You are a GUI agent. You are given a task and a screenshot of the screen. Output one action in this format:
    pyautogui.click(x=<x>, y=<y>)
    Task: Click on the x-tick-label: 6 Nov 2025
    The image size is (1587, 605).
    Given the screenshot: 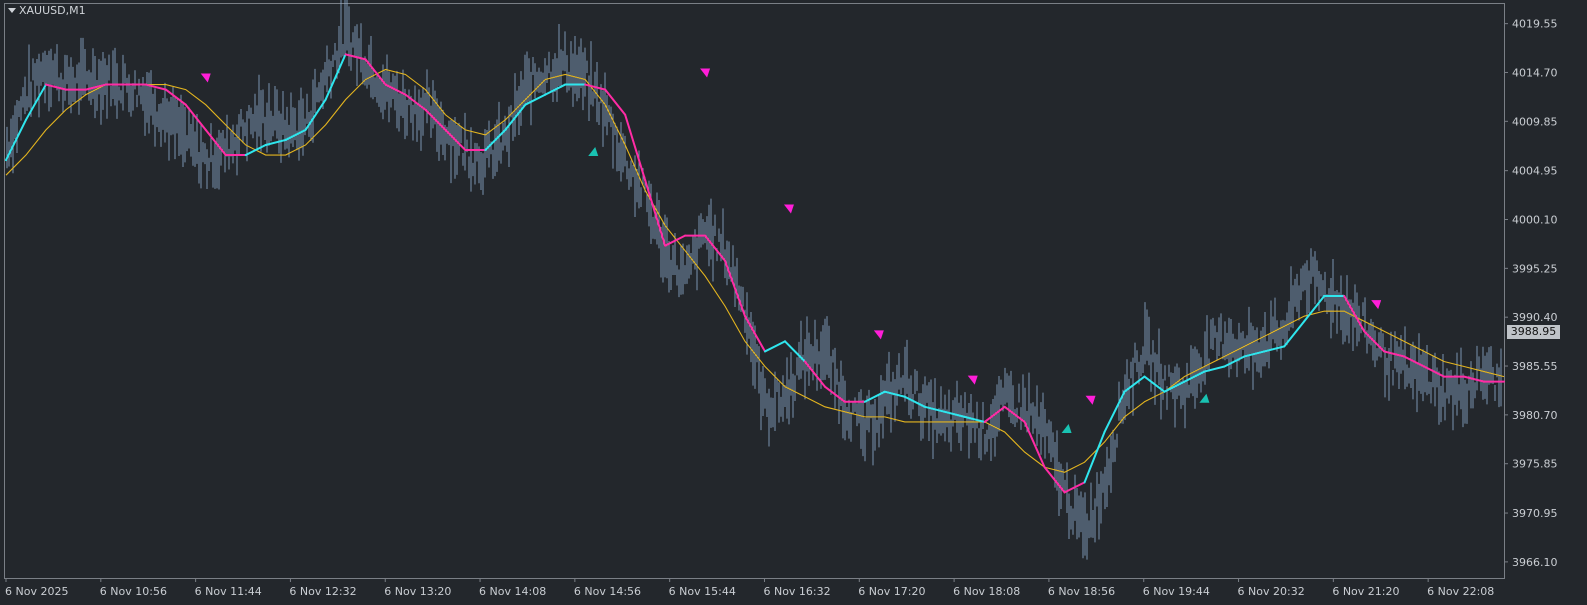 What is the action you would take?
    pyautogui.click(x=36, y=591)
    